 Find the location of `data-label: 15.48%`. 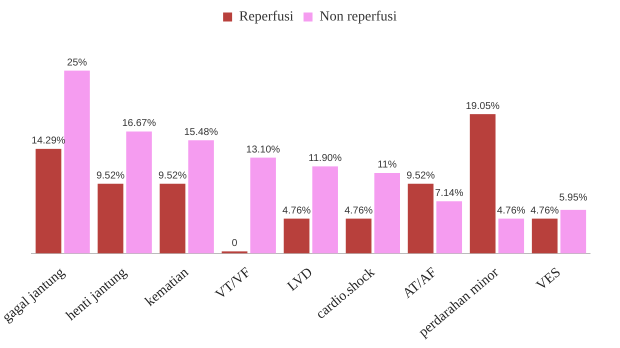

data-label: 15.48% is located at coordinates (201, 132).